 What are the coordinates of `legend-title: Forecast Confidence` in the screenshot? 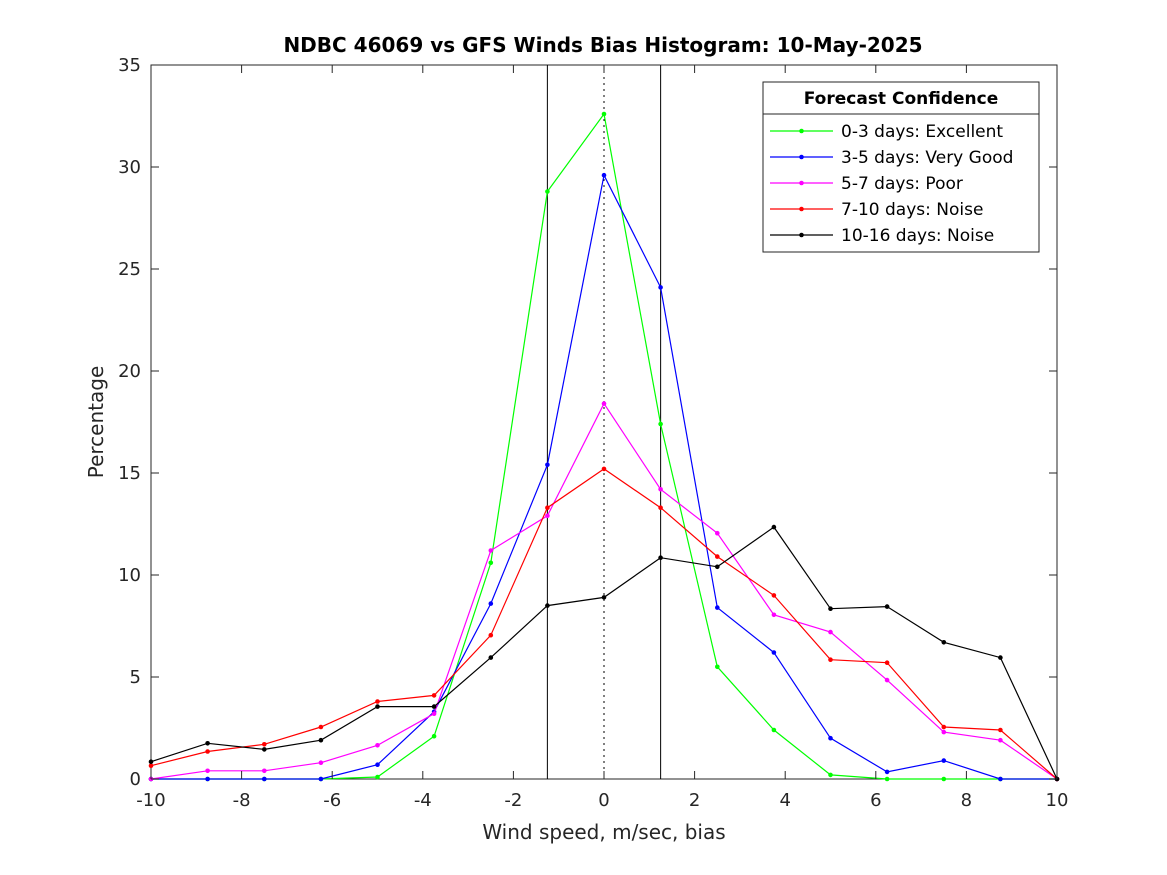 It's located at (901, 99).